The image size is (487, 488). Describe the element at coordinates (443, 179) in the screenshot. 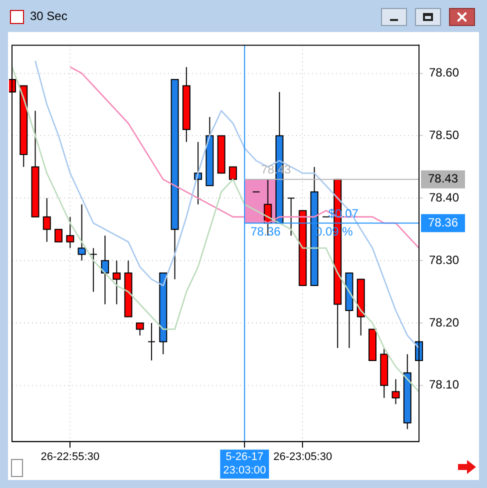

I see `ref-line-label: 78.43` at that location.